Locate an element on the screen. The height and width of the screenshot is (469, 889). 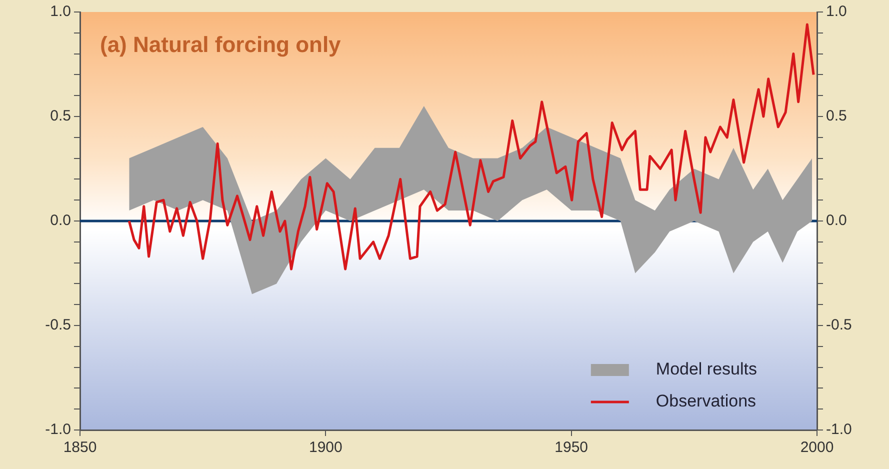
y2-tick-label: 1.0 is located at coordinates (836, 11).